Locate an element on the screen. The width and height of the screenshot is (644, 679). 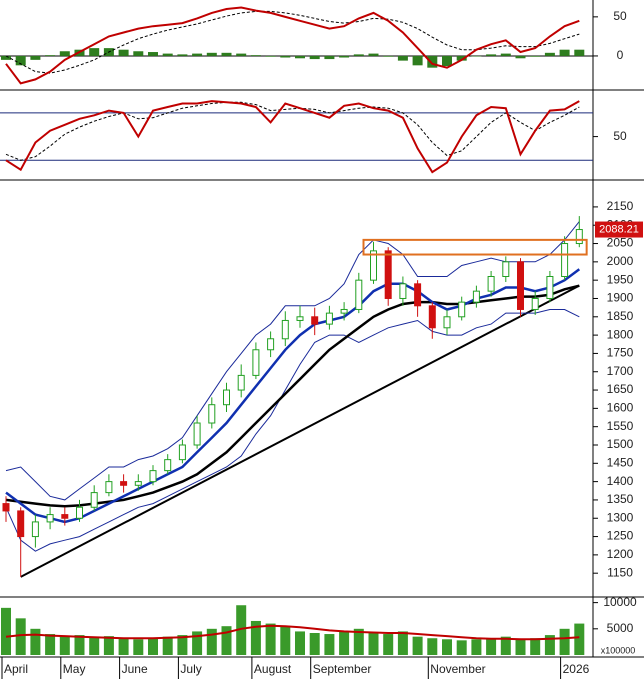
y-tick-label: 1450 is located at coordinates (620, 462).